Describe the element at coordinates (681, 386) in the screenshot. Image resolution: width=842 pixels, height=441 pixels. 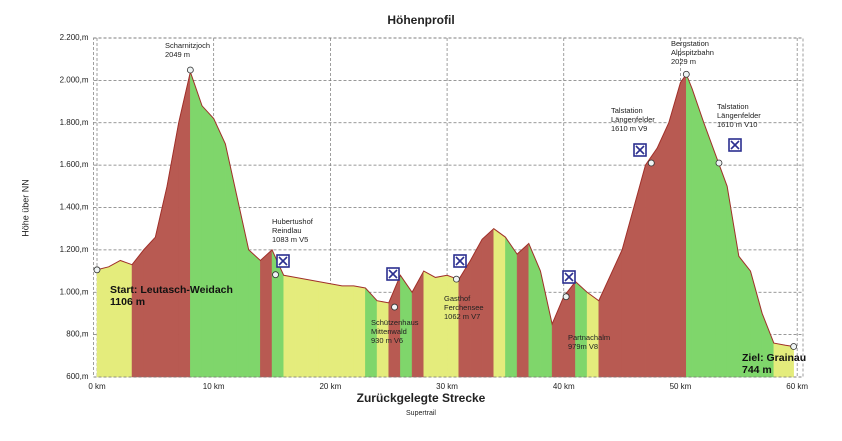
I see `x-tick-label: 50 km` at that location.